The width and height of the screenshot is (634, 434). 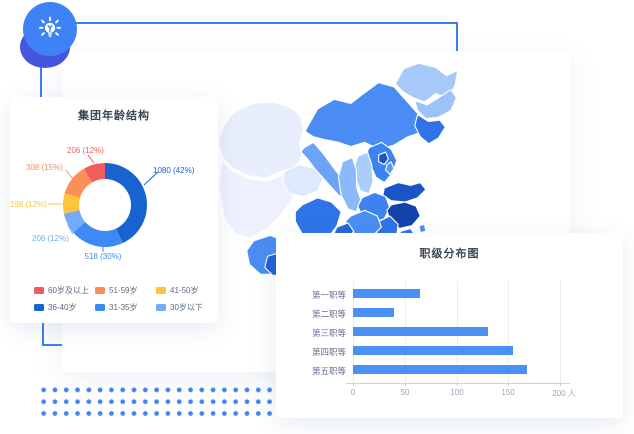 I want to click on legend-item: 36-40岁, so click(x=64, y=307).